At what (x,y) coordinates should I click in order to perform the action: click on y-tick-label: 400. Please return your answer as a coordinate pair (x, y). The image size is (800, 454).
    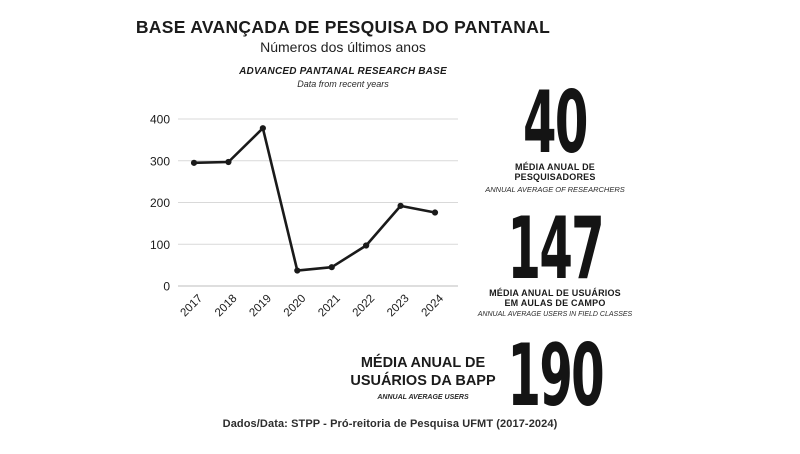
    Looking at the image, I should click on (160, 120).